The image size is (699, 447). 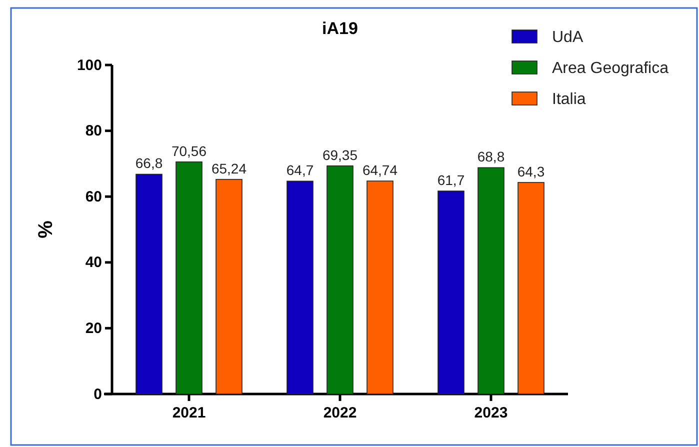 What do you see at coordinates (340, 413) in the screenshot?
I see `x-tick-label: 2022` at bounding box center [340, 413].